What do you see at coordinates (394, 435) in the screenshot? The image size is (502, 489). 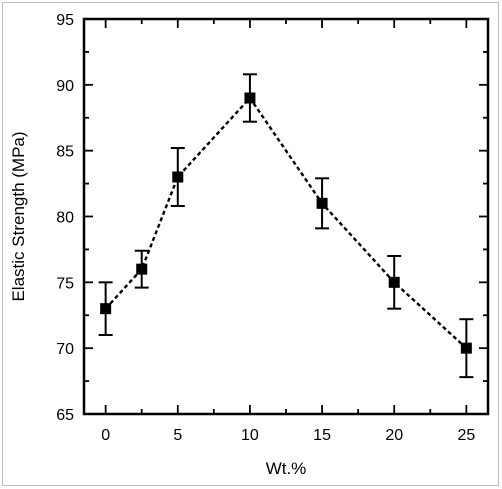 I see `x-tick-label: 20` at bounding box center [394, 435].